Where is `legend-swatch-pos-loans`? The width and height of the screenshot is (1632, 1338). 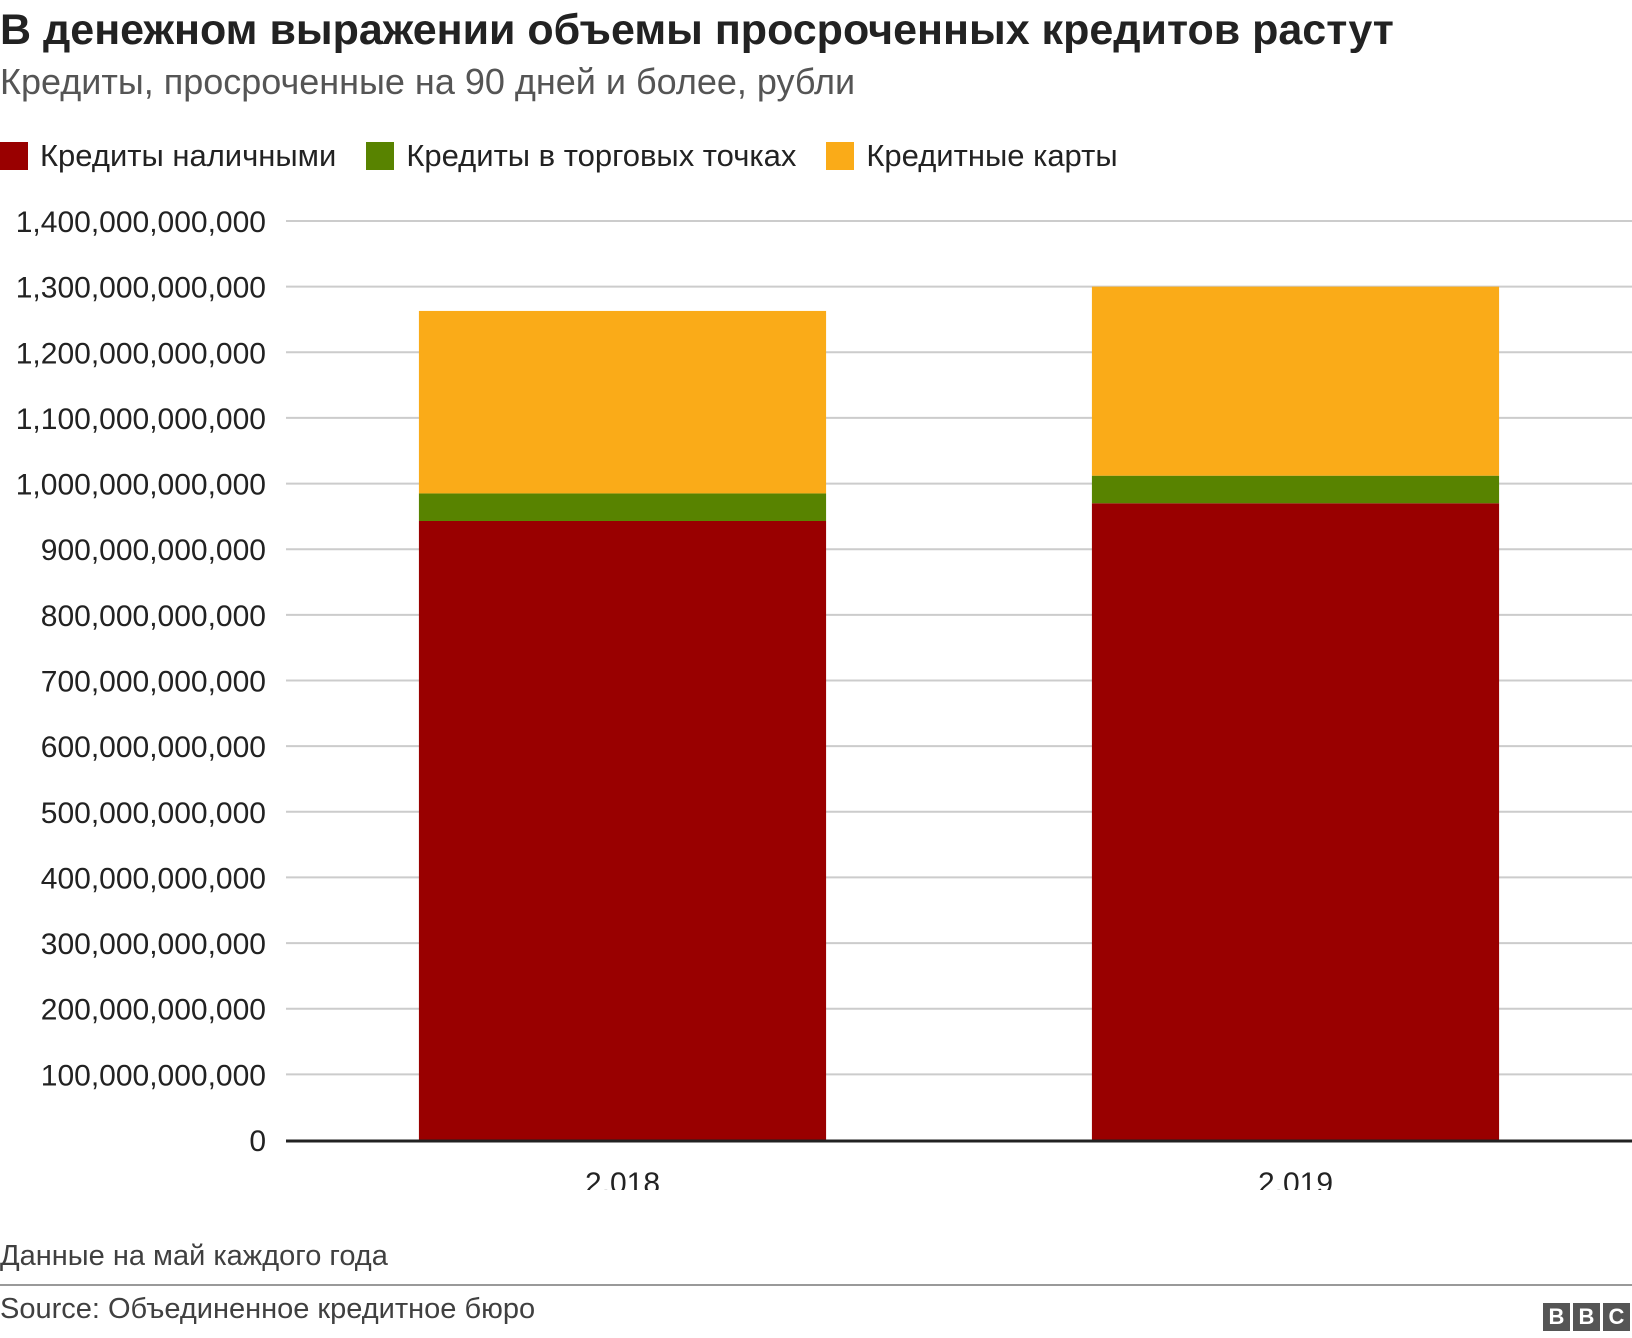 legend-swatch-pos-loans is located at coordinates (380, 156).